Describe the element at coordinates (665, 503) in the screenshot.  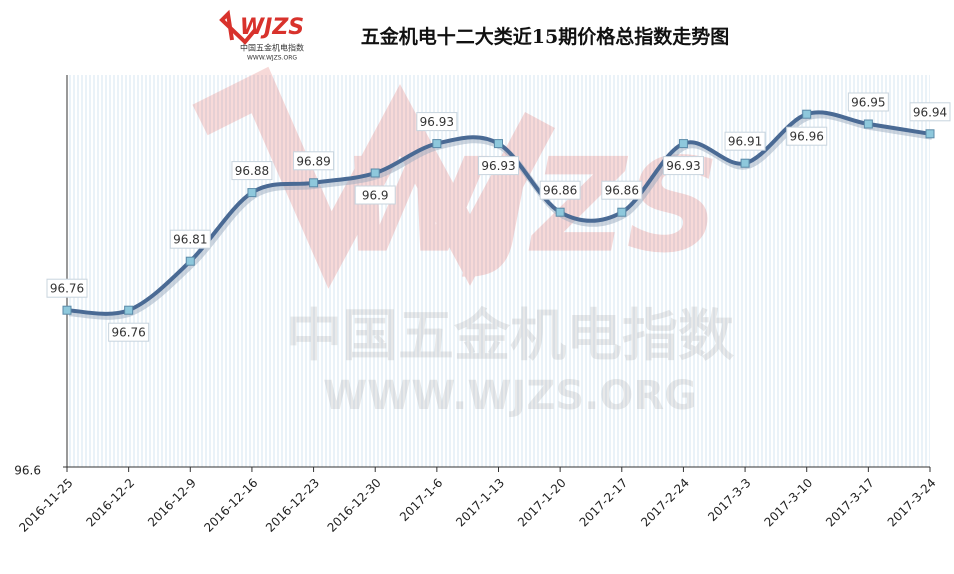
I see `x-tick-label: 2017-2-24` at that location.